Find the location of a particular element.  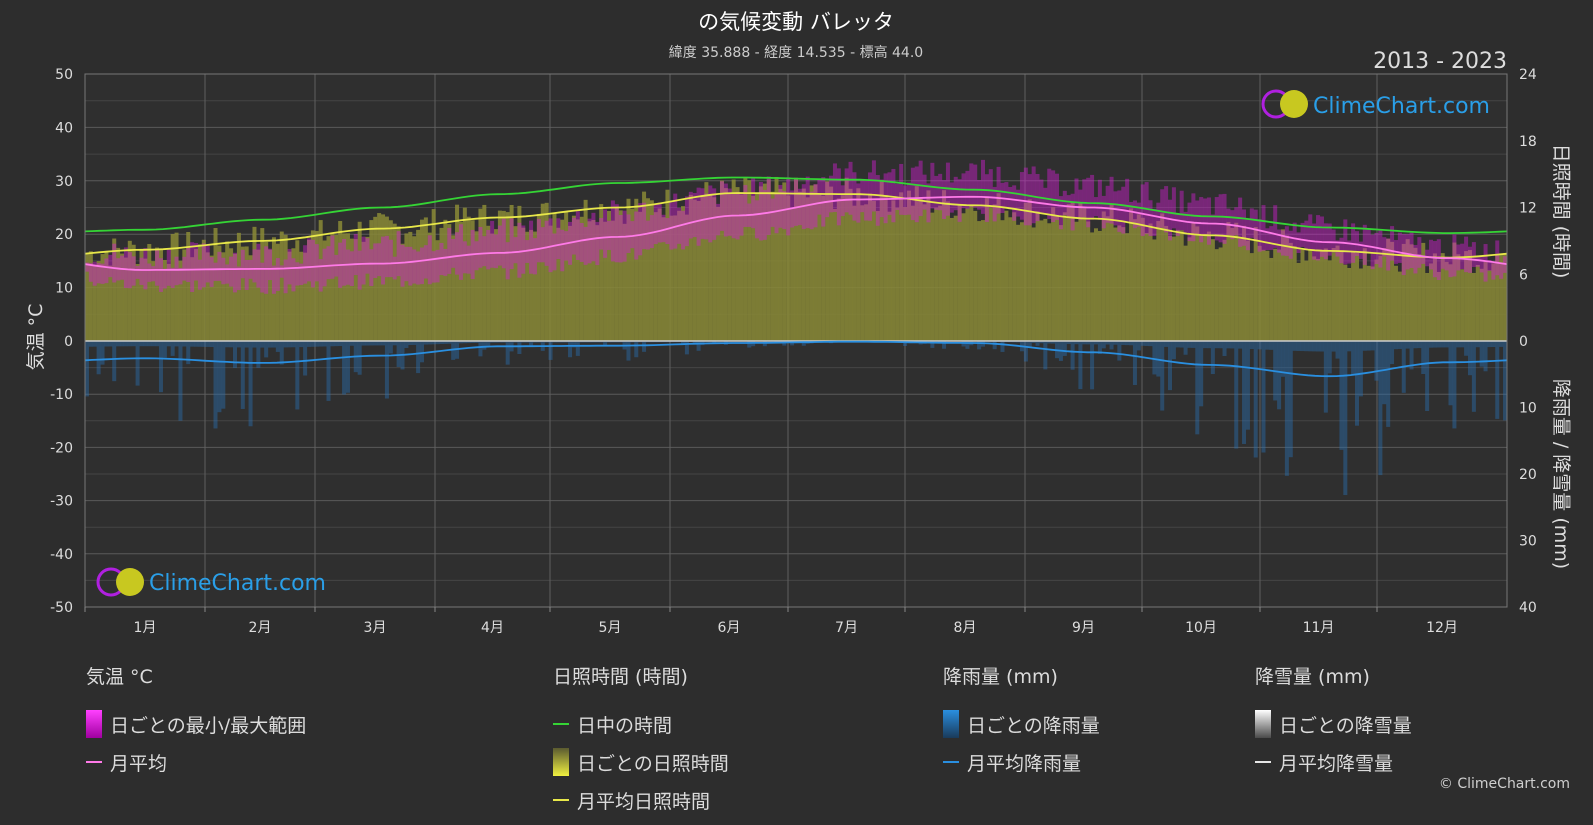

rain-mean-line is located at coordinates (796, 359).